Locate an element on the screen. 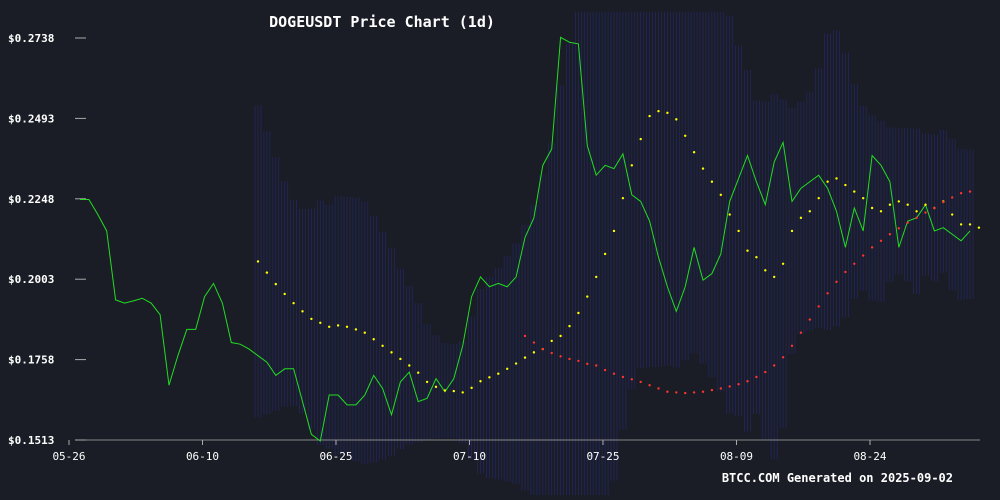 Image resolution: width=1000 pixels, height=500 pixels. chart-footer: BTCC.COM Generated on 2025-09-02 is located at coordinates (837, 478).